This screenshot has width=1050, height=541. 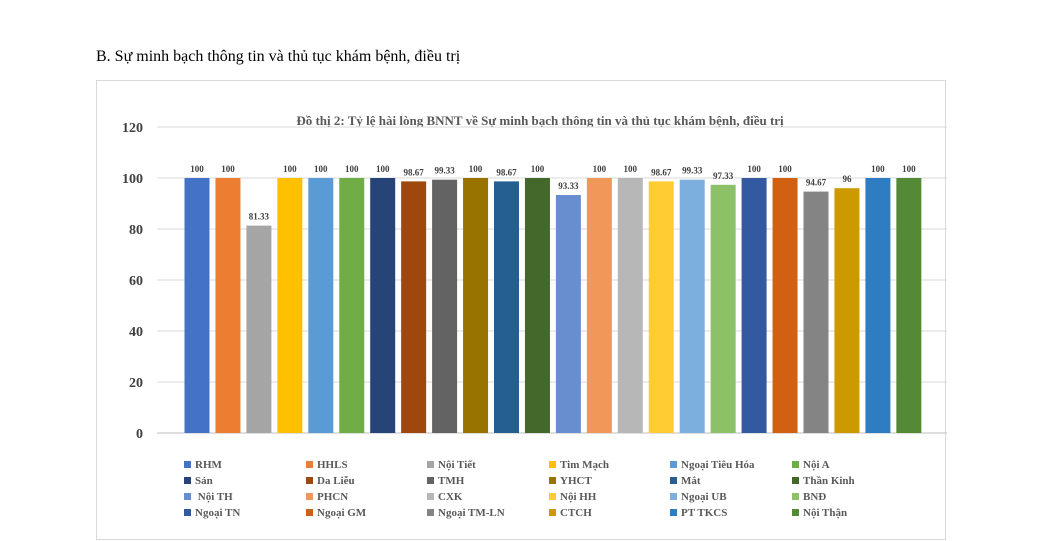 I want to click on legend-entry: Ngoại GM, so click(x=342, y=513).